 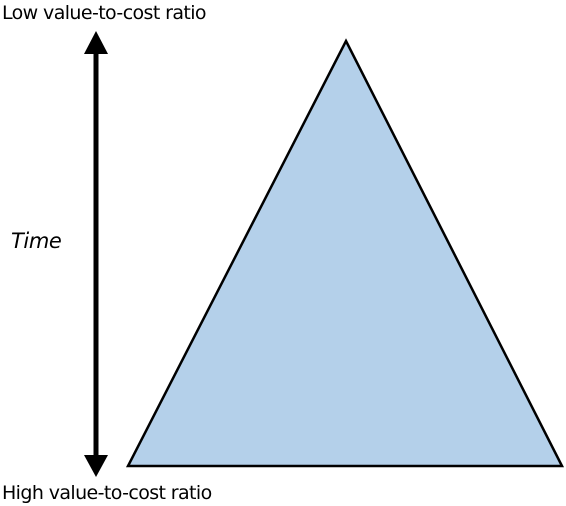 What do you see at coordinates (96, 42) in the screenshot?
I see `arrow-up-icon` at bounding box center [96, 42].